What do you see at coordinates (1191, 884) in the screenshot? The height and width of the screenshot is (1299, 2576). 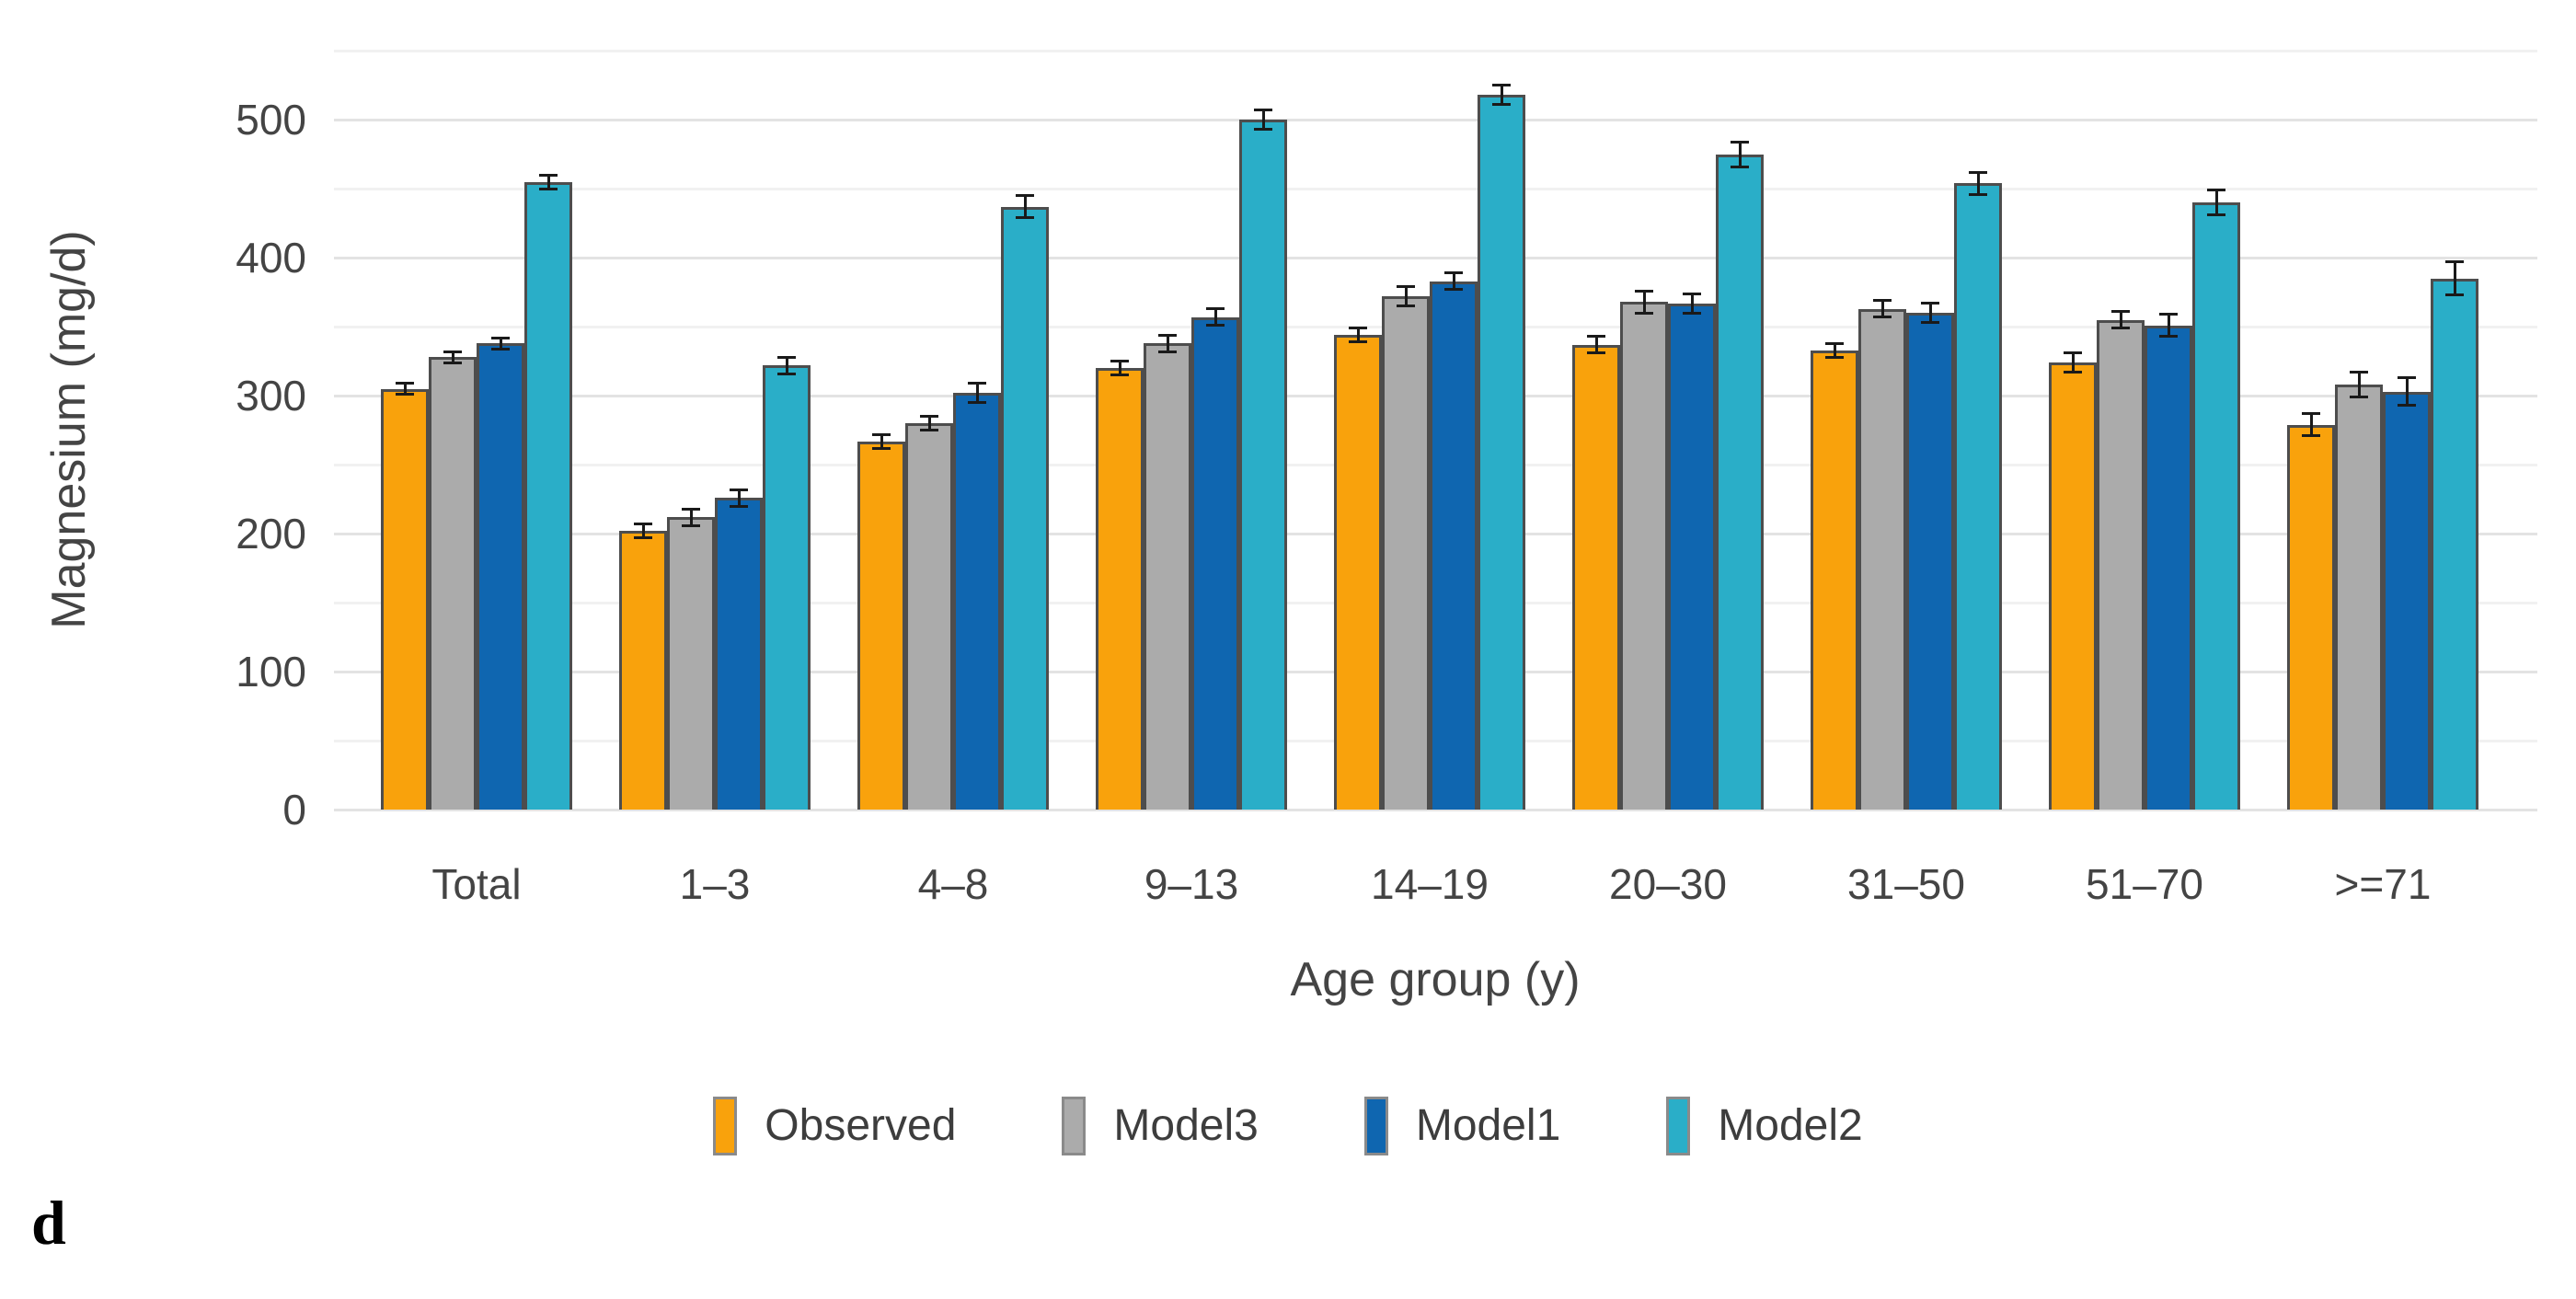 I see `x-tick-label: 9–13` at bounding box center [1191, 884].